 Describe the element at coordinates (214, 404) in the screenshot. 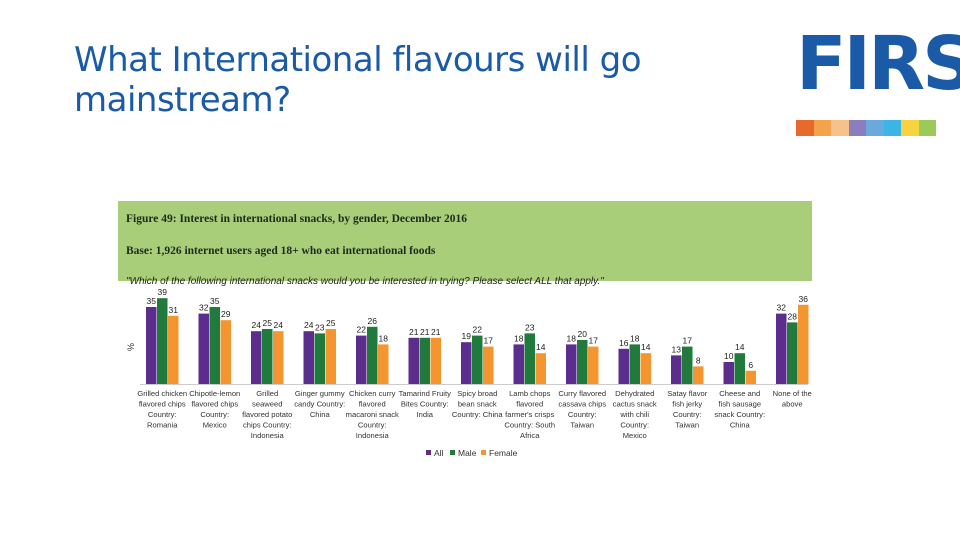

I see `x-tick-label-line: flavored chips` at that location.